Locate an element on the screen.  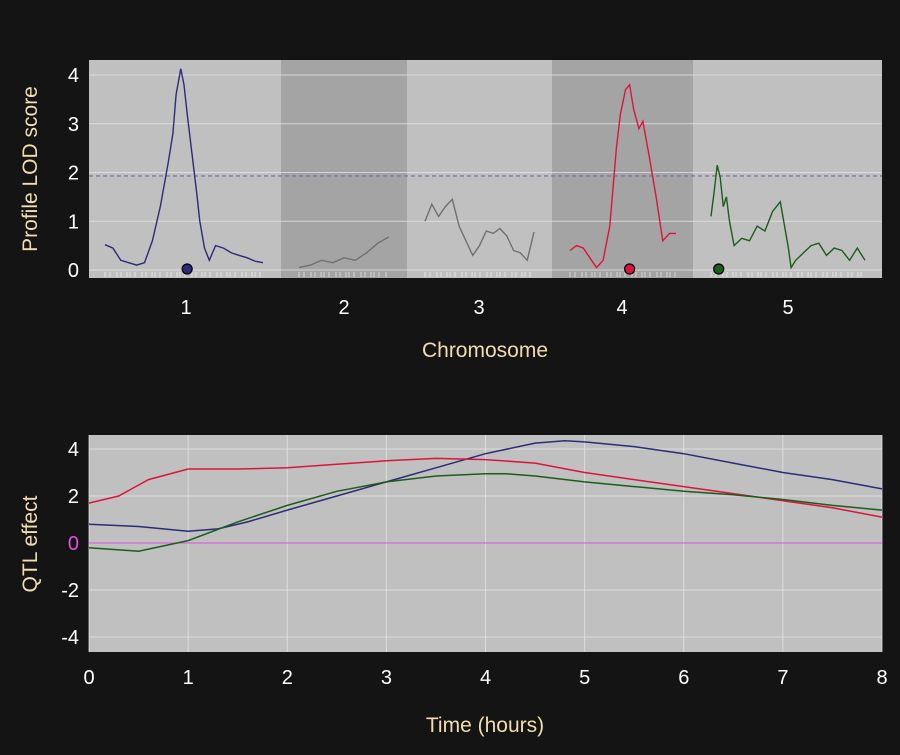
chromosome-label-5: 5 is located at coordinates (787, 308).